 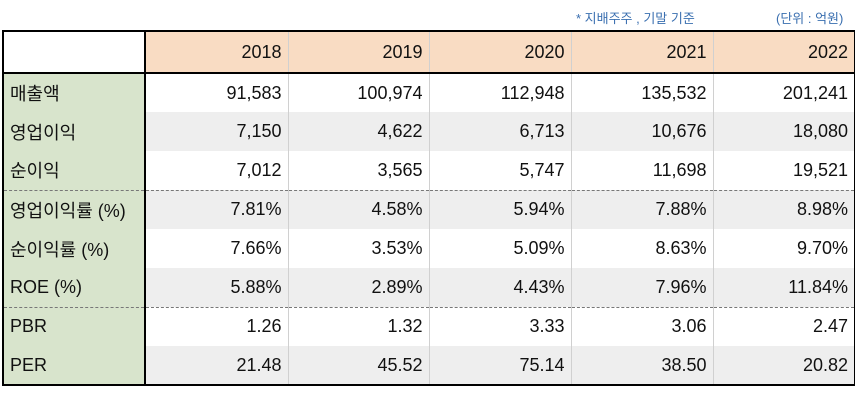 What do you see at coordinates (427, 17) in the screenshot?
I see `table-notes: * 지배주주 , 기말 기준 (단위 : 억원)` at bounding box center [427, 17].